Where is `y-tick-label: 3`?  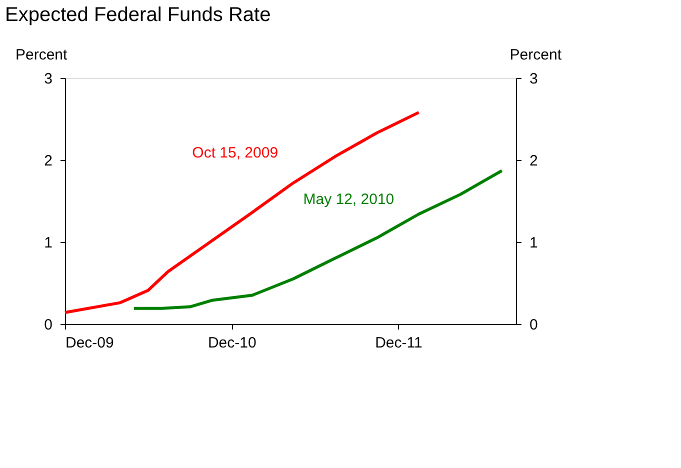
y-tick-label: 3 is located at coordinates (48, 79).